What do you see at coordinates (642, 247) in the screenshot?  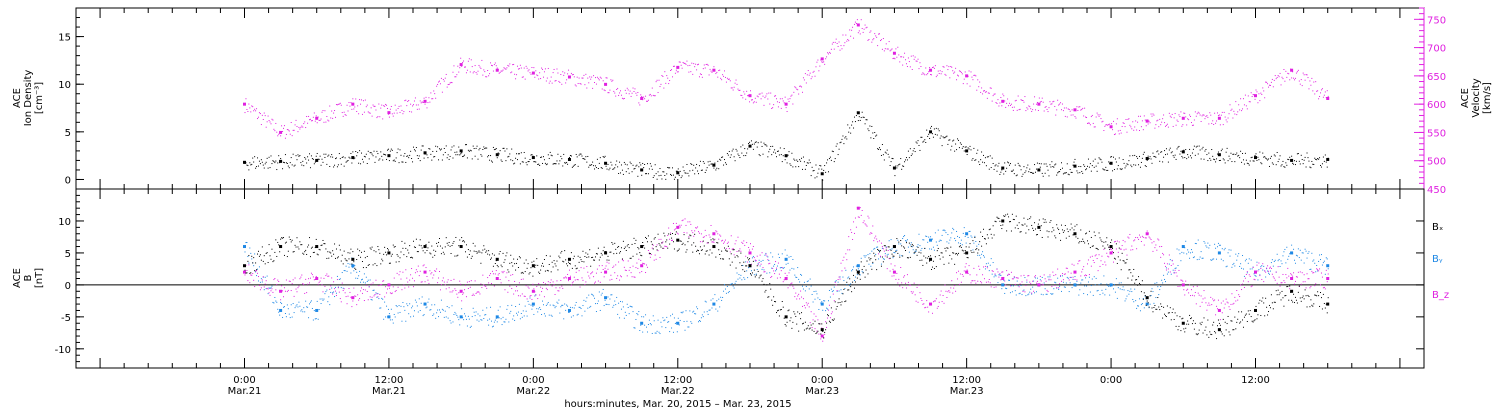 I see `bx-series-point` at bounding box center [642, 247].